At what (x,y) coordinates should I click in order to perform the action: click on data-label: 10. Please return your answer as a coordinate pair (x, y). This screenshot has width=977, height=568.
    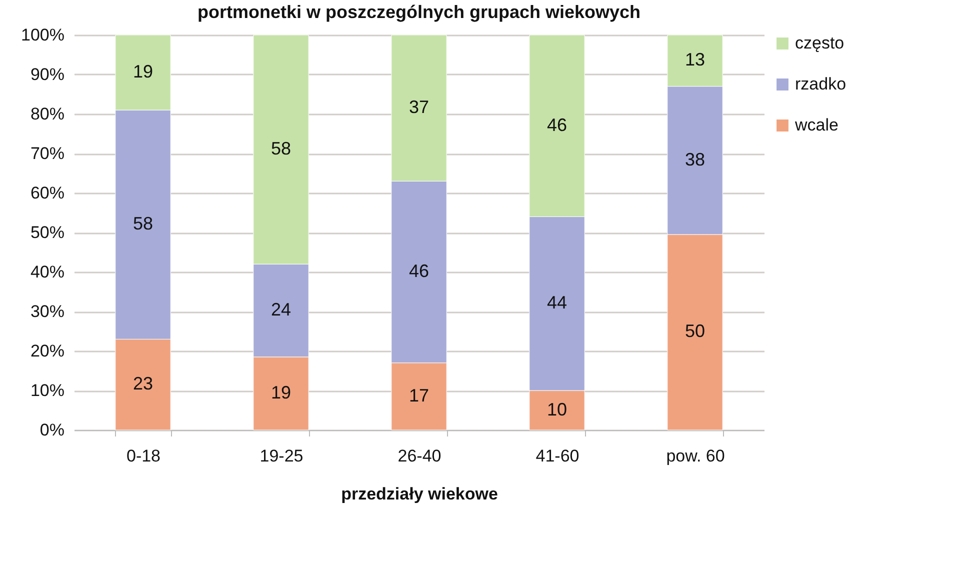
    Looking at the image, I should click on (557, 409).